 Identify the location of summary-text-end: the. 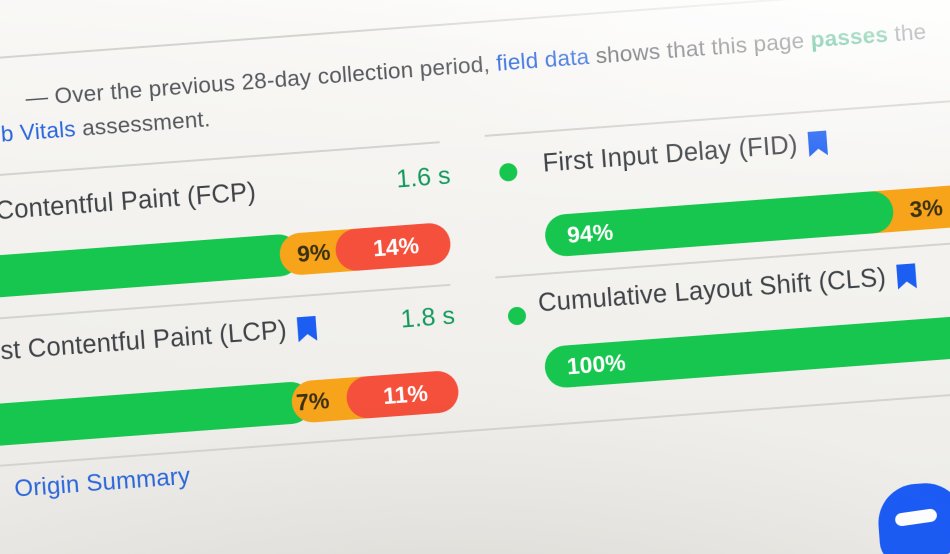
(907, 32).